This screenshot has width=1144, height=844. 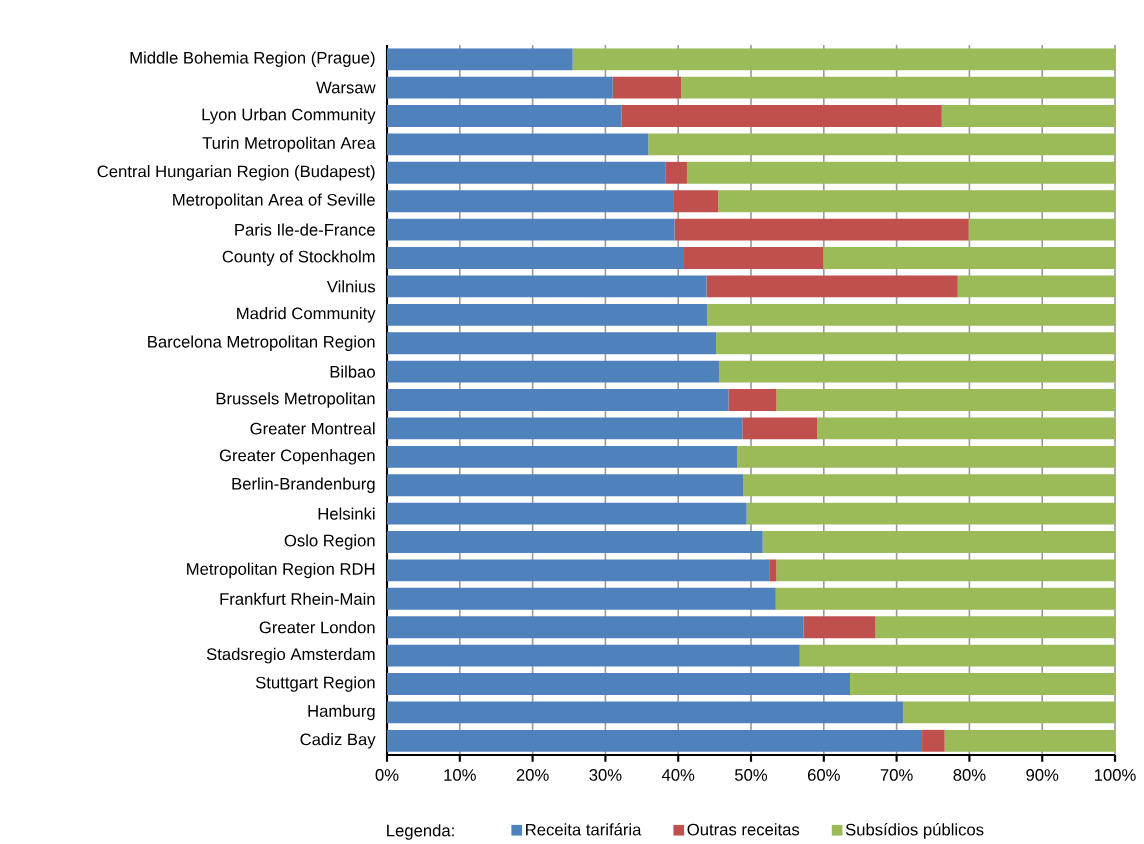 I want to click on x-tick-label: 0%, so click(x=387, y=775).